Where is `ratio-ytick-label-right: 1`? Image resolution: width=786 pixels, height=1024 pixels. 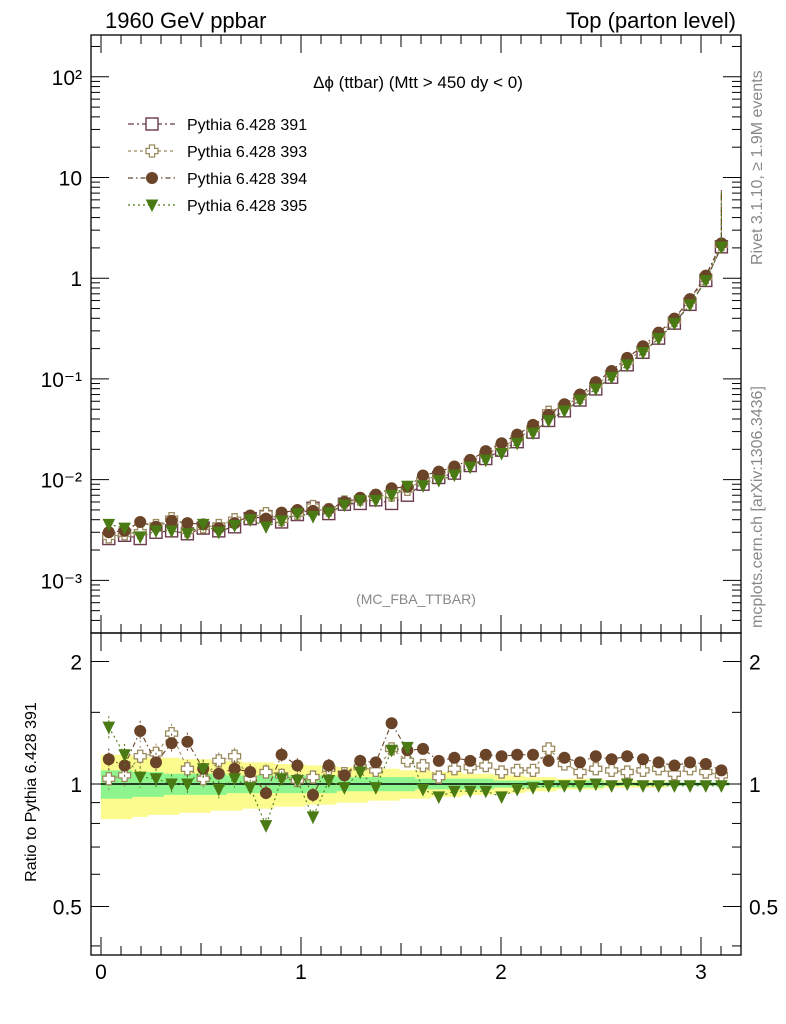 ratio-ytick-label-right: 1 is located at coordinates (755, 785).